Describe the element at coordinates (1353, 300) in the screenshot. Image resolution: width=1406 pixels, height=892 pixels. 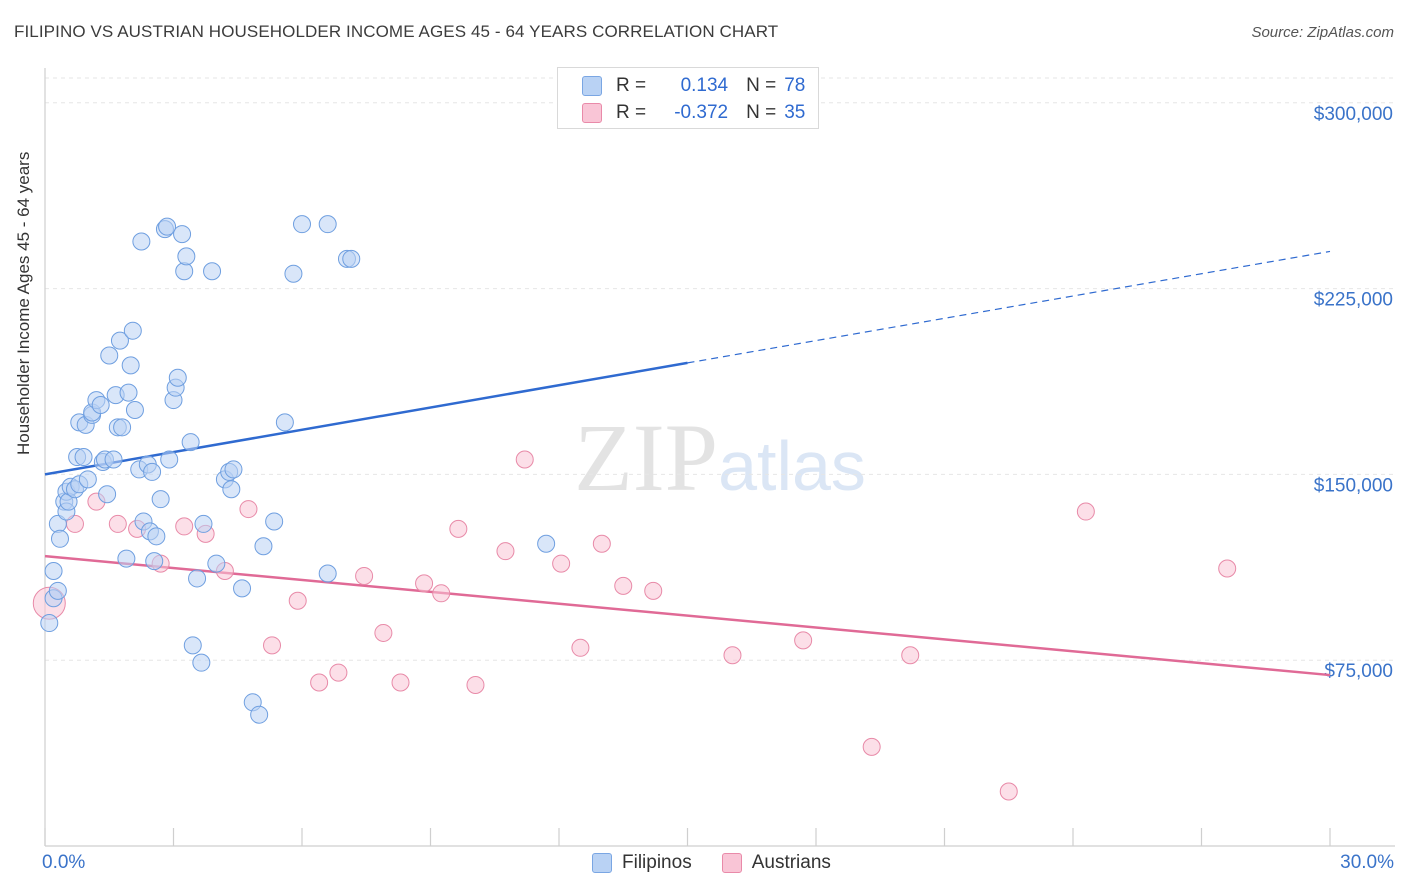
I see `y-tick-label: $225,000` at that location.